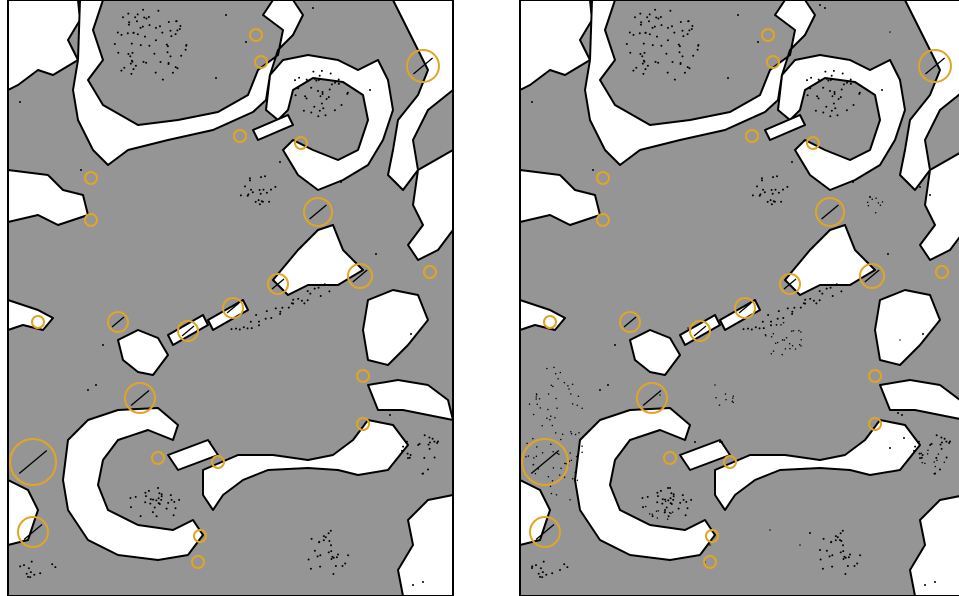 Image resolution: width=959 pixels, height=596 pixels. What do you see at coordinates (652, 398) in the screenshot?
I see `doorway-line` at bounding box center [652, 398].